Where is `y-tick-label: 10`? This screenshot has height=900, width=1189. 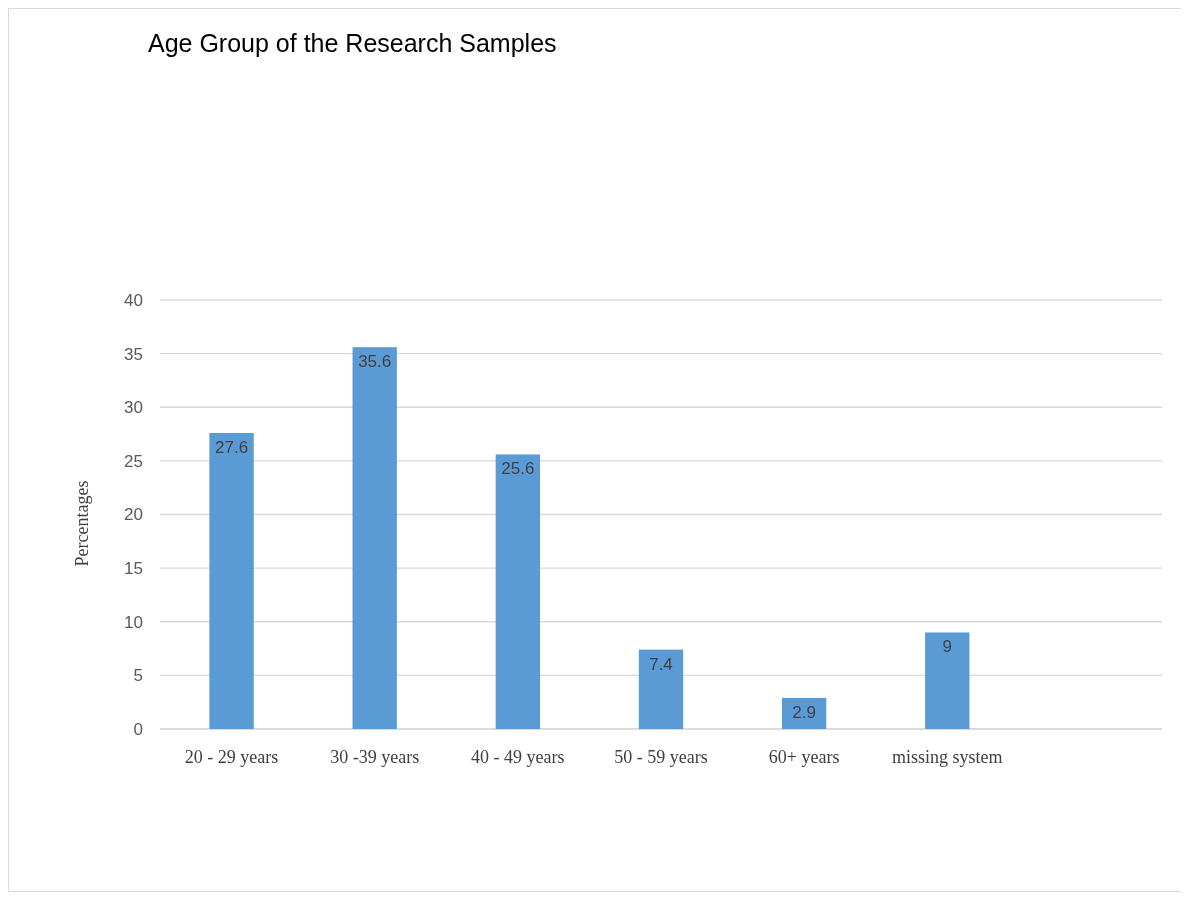
y-tick-label: 10 is located at coordinates (133, 622).